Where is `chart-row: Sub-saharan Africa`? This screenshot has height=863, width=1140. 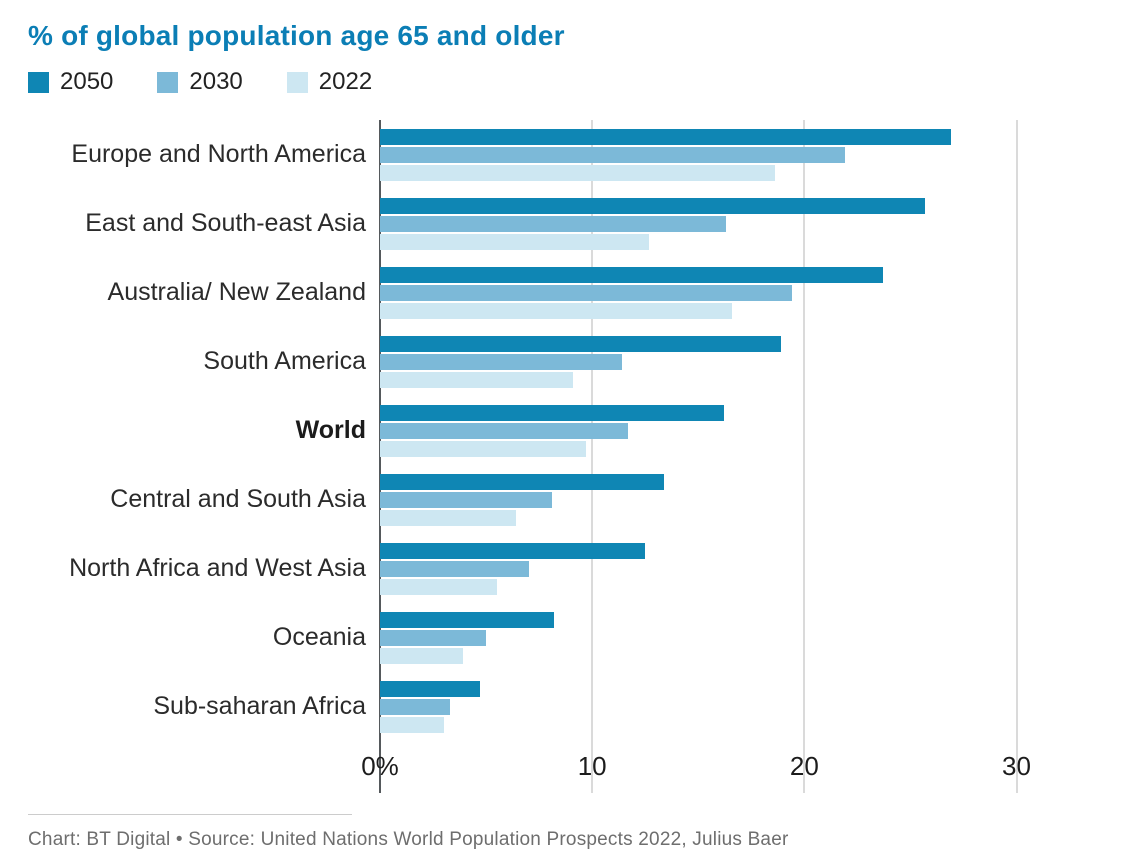 chart-row: Sub-saharan Africa is located at coordinates (570, 706).